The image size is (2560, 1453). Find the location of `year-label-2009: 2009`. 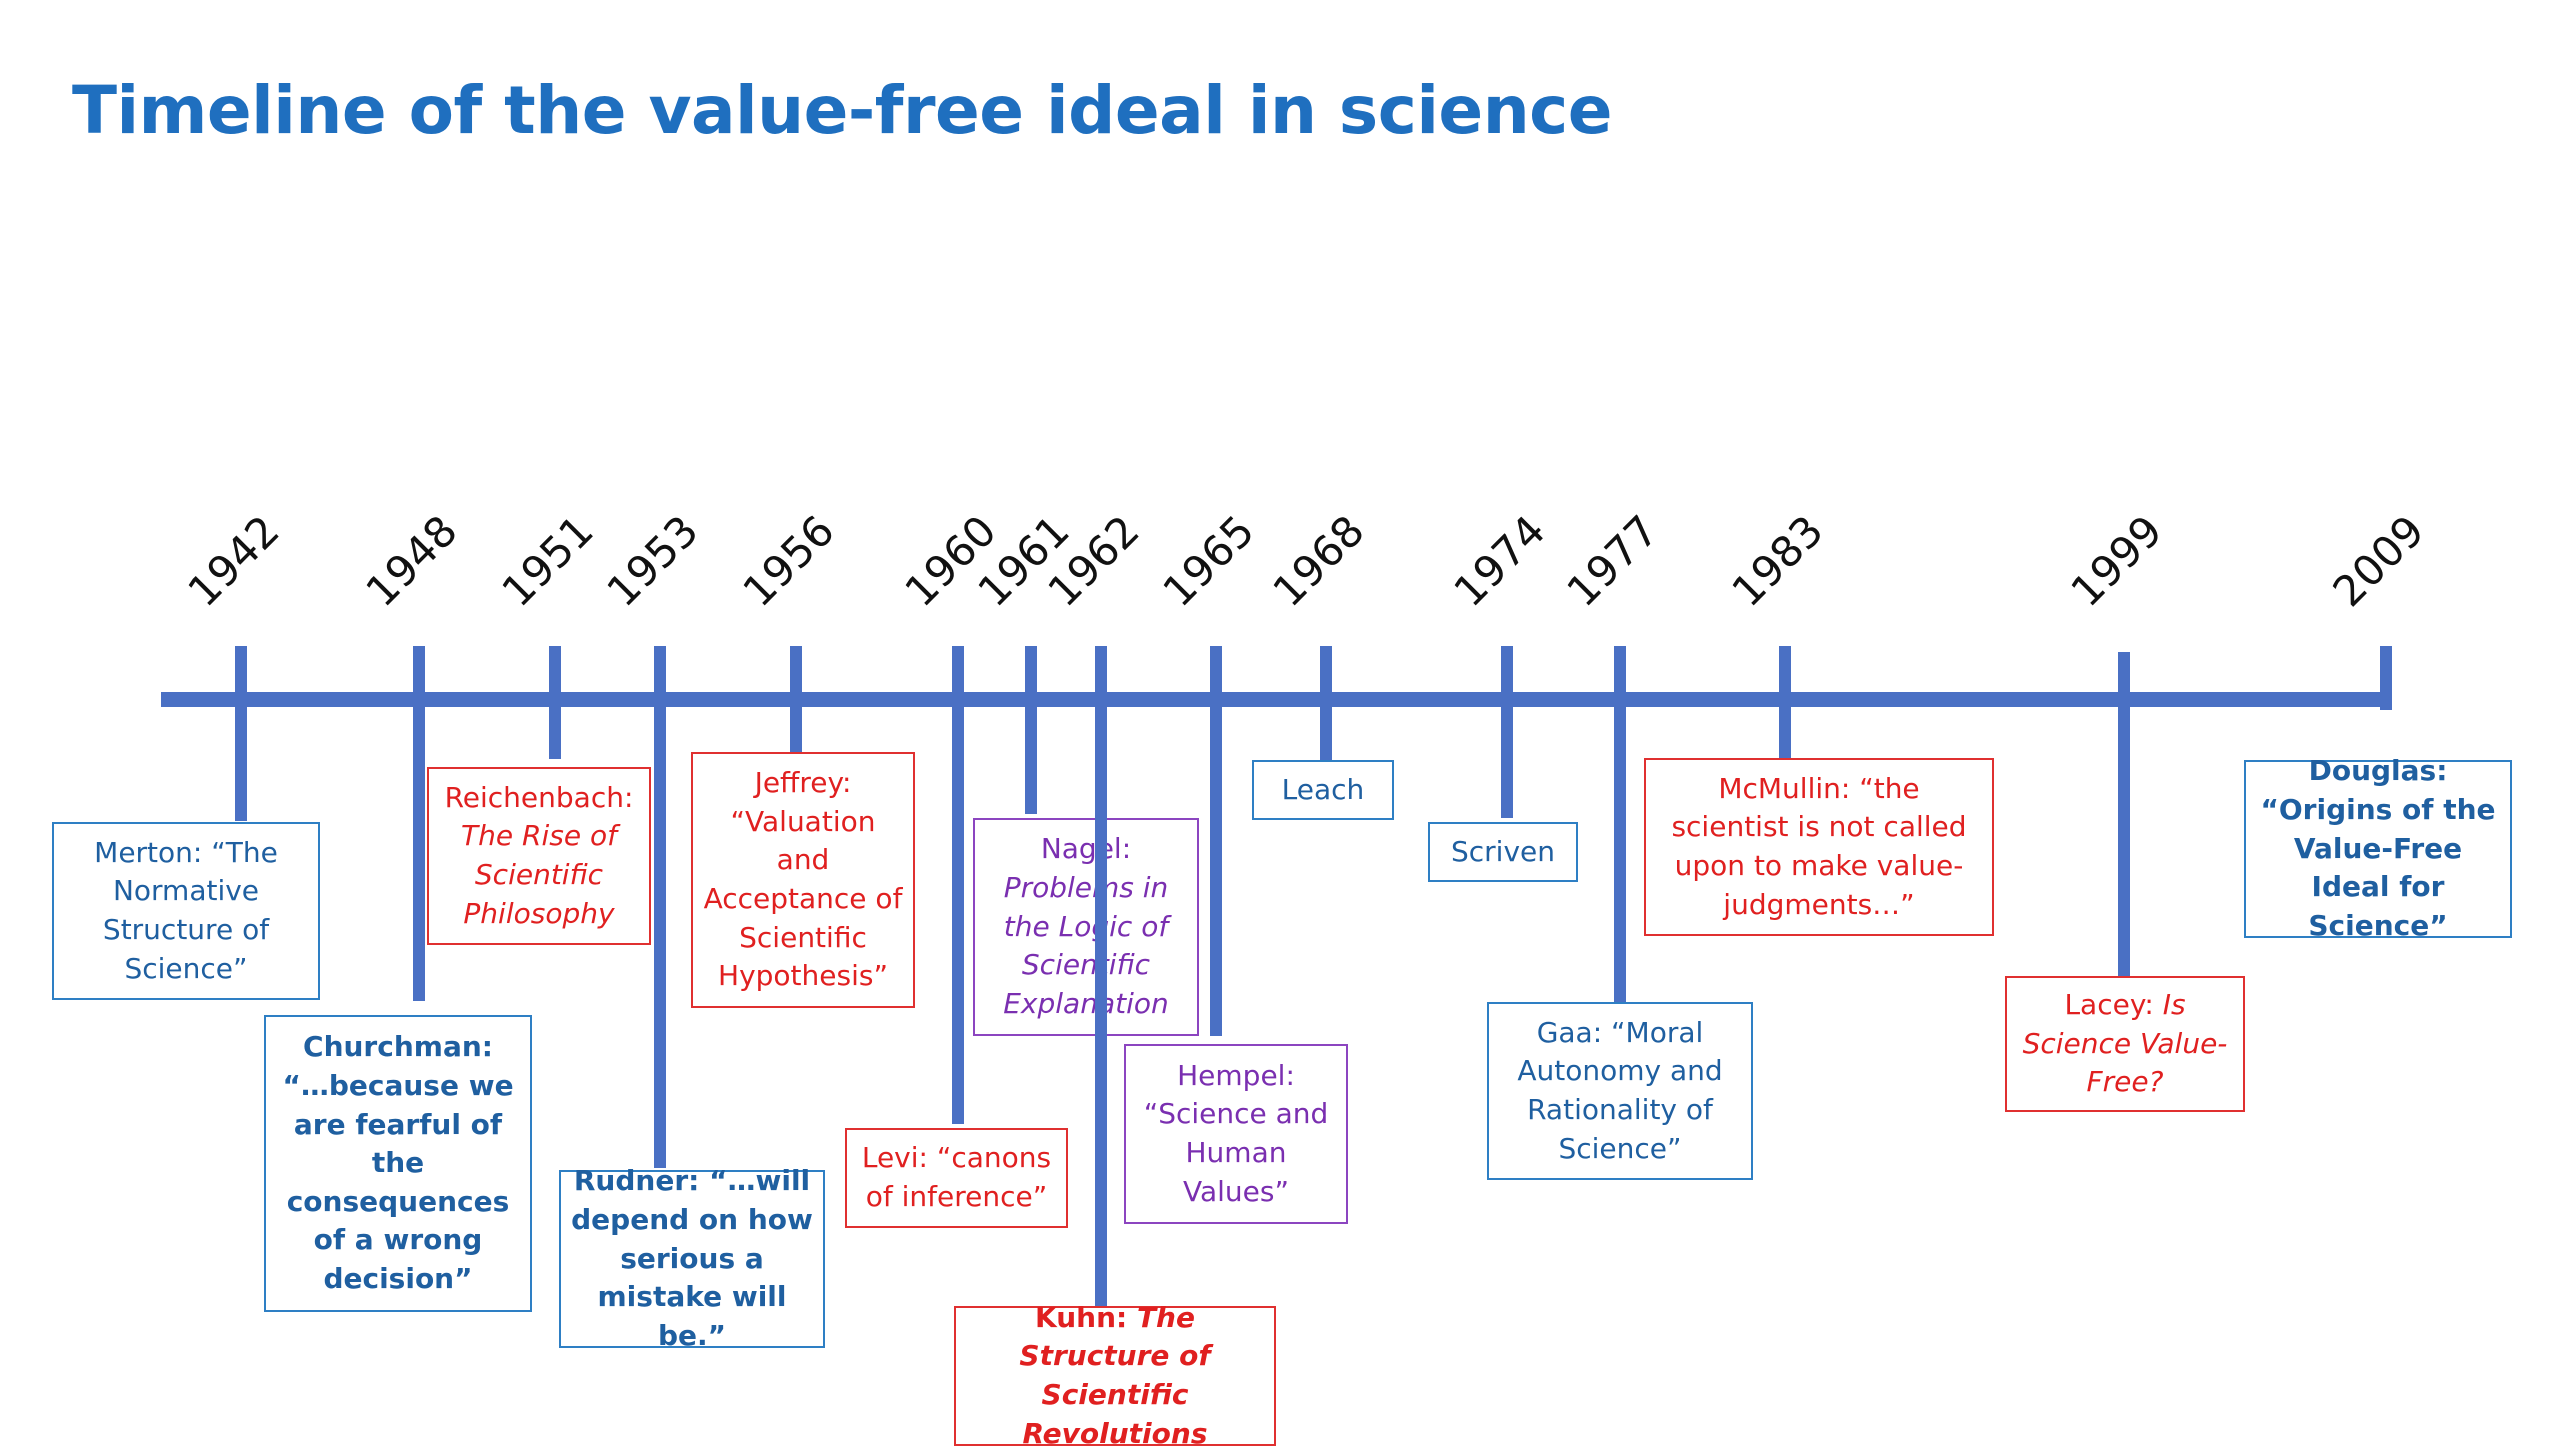

year-label-2009: 2009 is located at coordinates (2378, 561).